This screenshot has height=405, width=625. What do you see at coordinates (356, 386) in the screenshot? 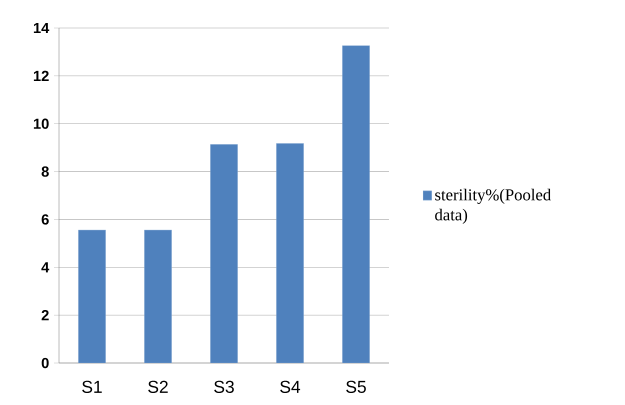
I see `x-tick-label: S5` at bounding box center [356, 386].